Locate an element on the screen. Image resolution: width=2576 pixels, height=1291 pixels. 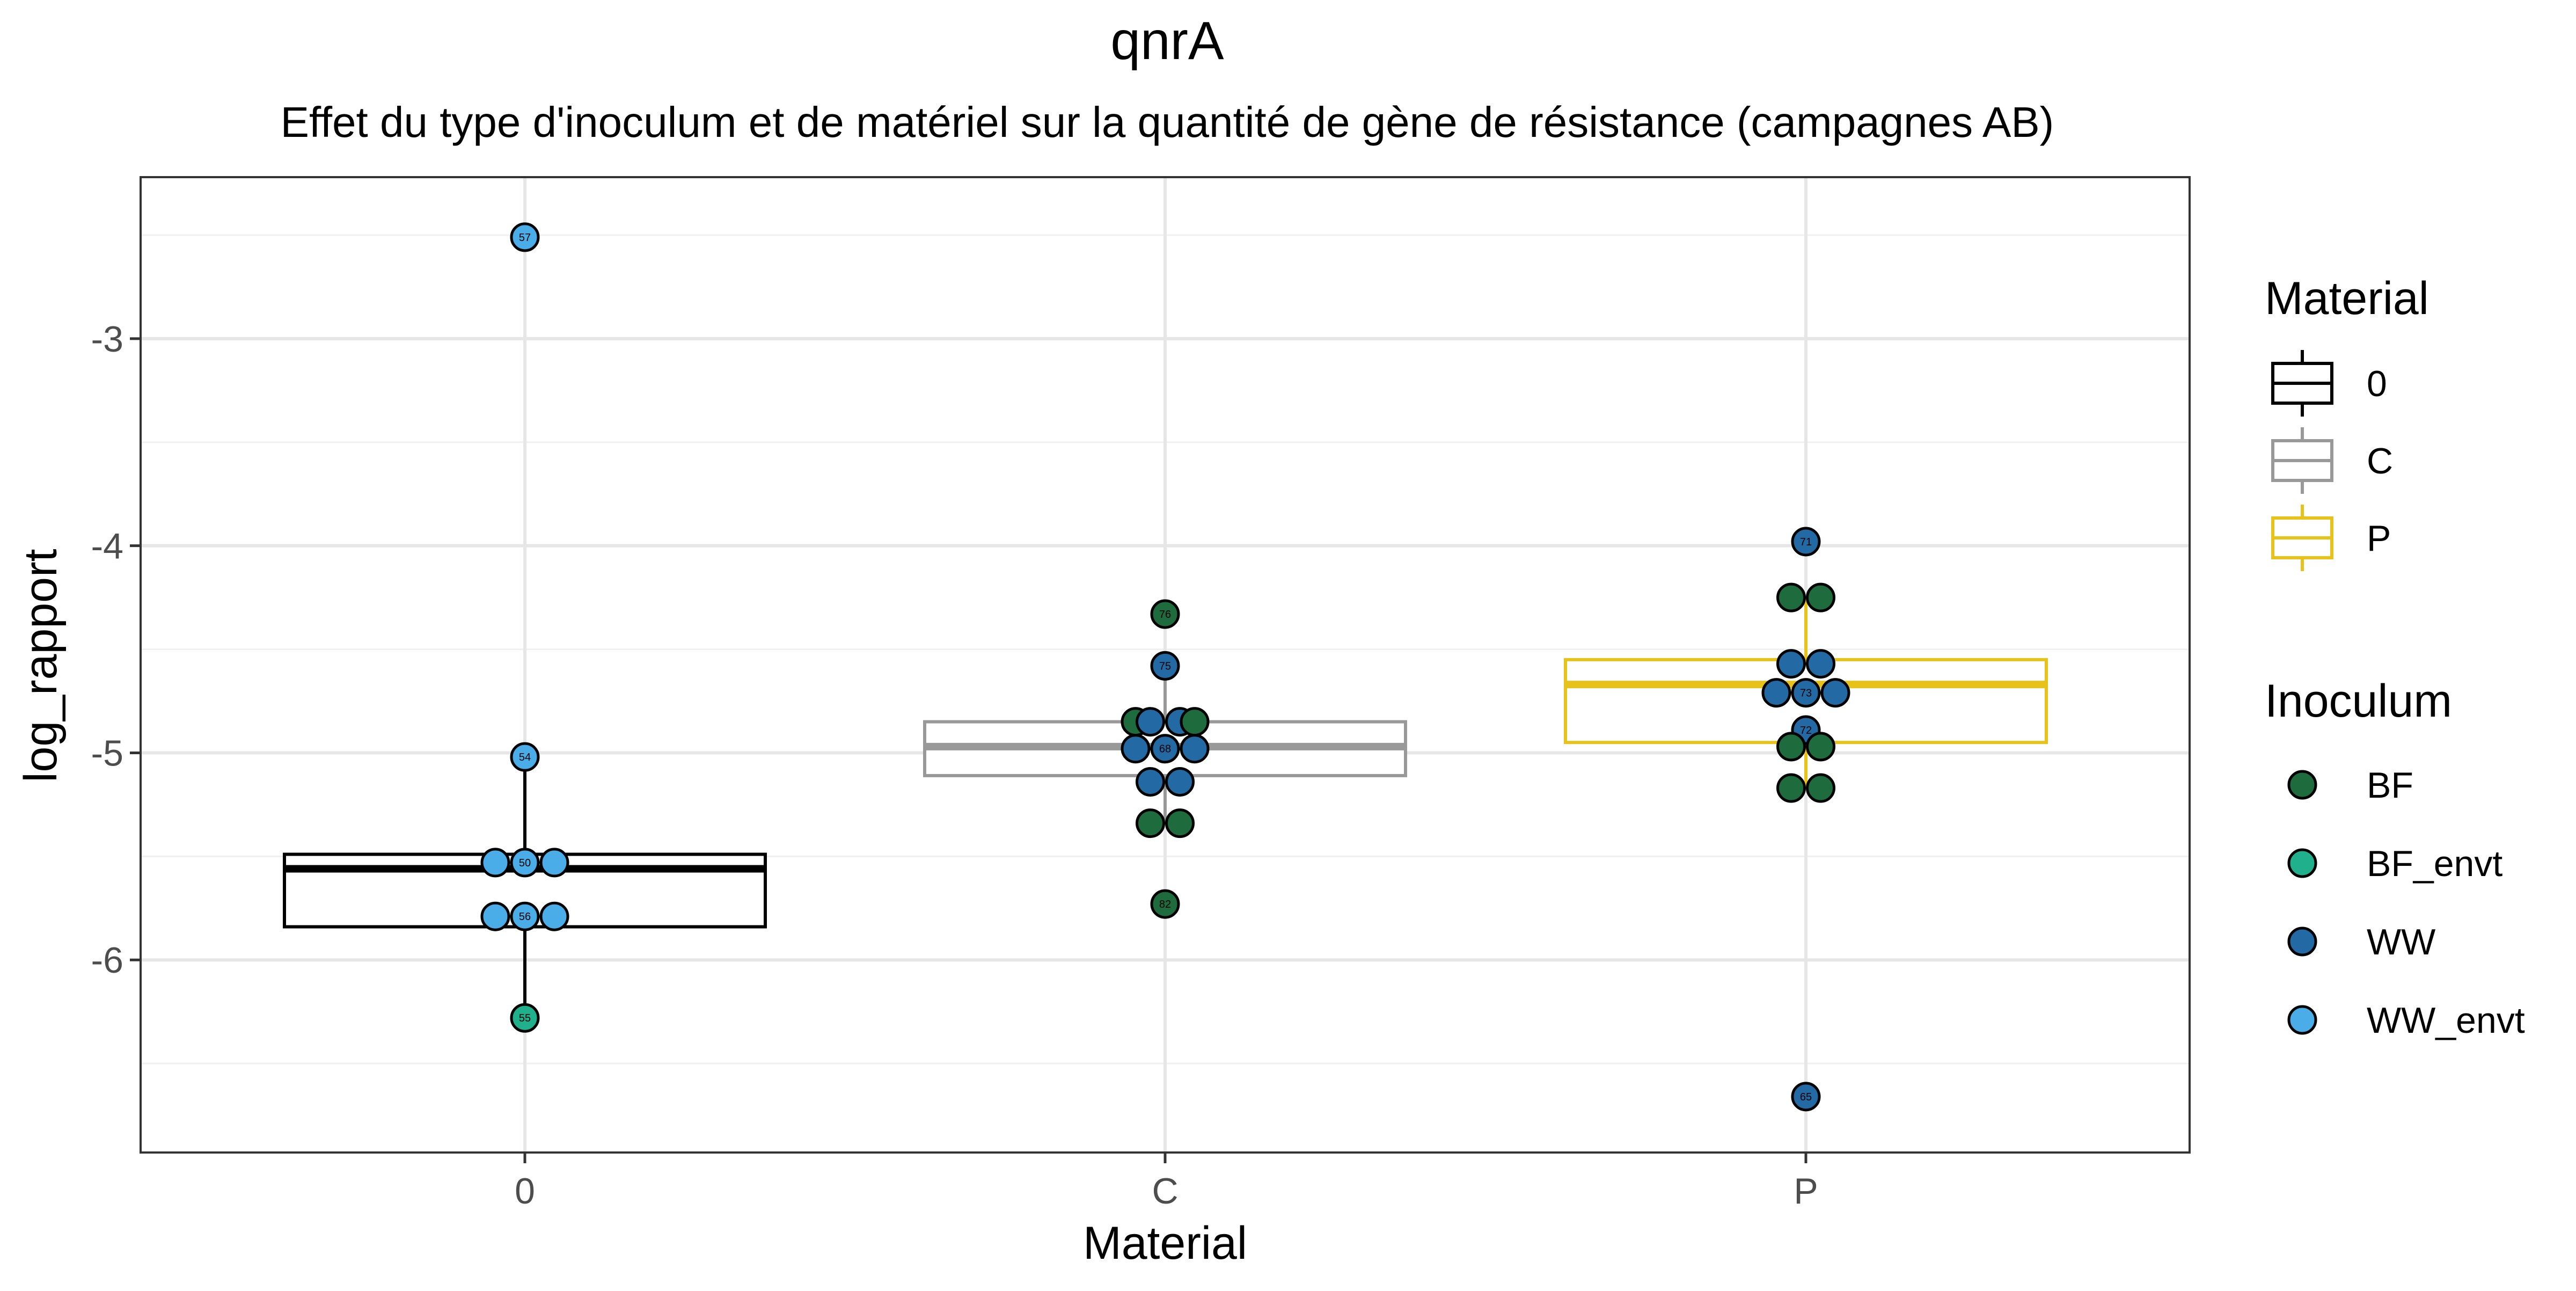
point-label: 71 is located at coordinates (1806, 542).